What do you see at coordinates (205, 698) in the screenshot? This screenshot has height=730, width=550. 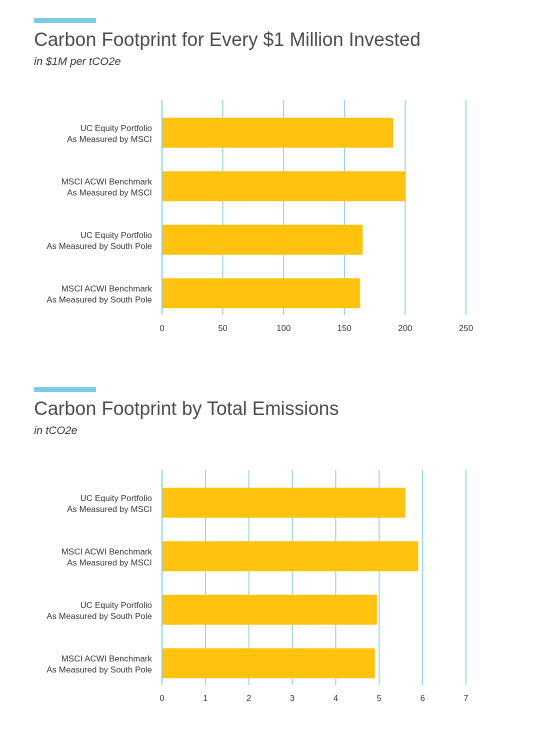 I see `x-tick-label: 1` at bounding box center [205, 698].